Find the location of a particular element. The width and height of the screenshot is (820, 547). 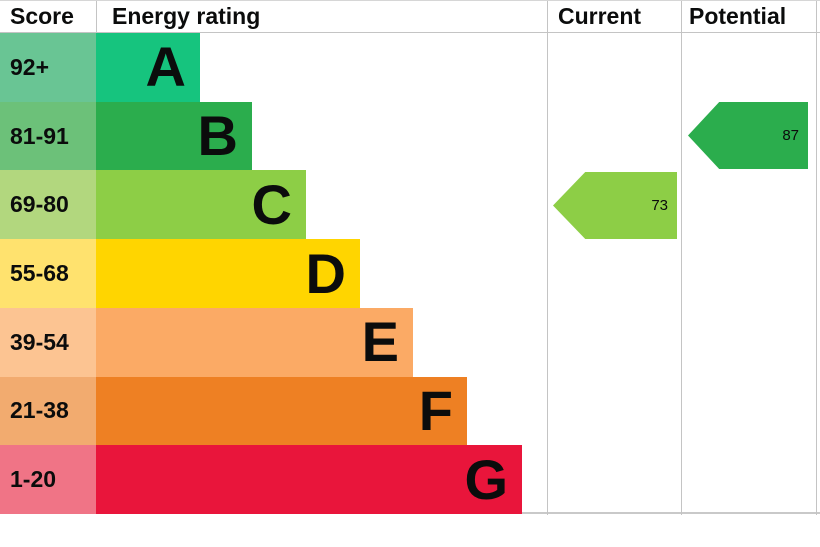

score-range-label: 81-91 is located at coordinates (39, 135).